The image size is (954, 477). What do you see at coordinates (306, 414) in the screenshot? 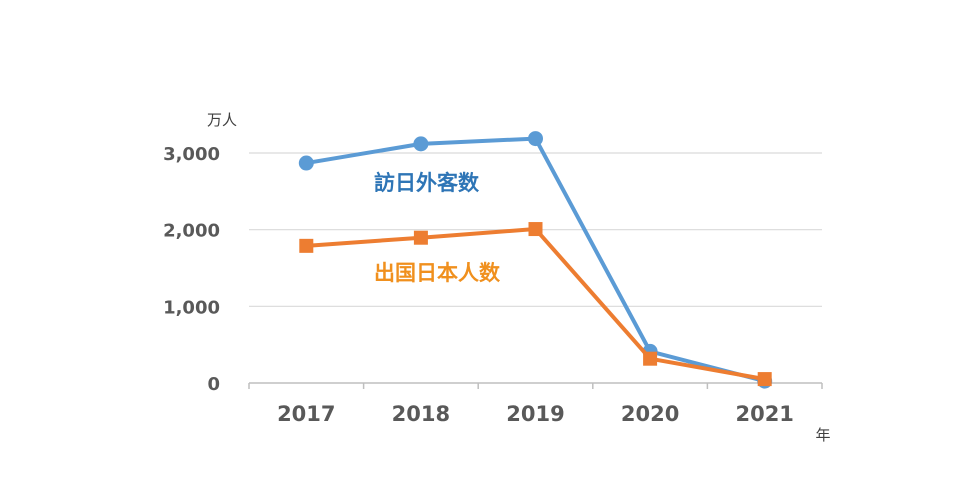
I see `x-tick-label: 2017` at bounding box center [306, 414].